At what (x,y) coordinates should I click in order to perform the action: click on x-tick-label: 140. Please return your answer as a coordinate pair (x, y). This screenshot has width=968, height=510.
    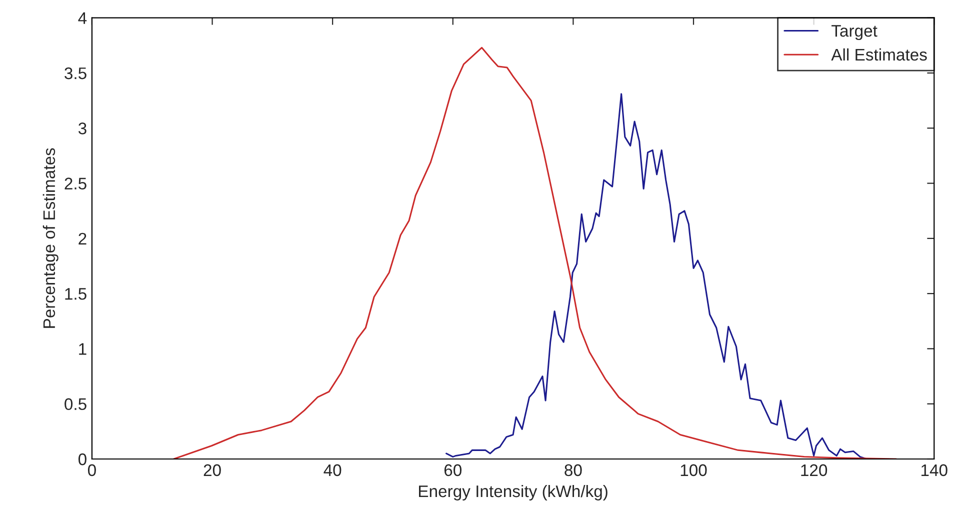
    Looking at the image, I should click on (934, 470).